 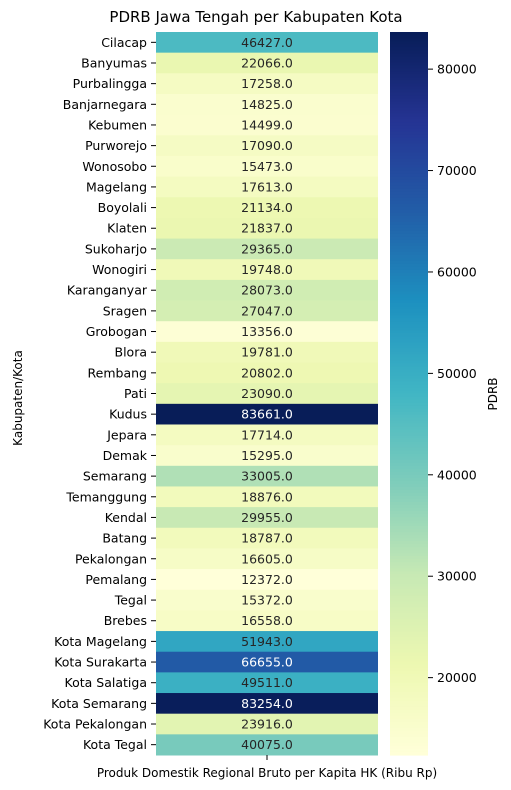 I want to click on y-tick-label: Blora, so click(x=131, y=352).